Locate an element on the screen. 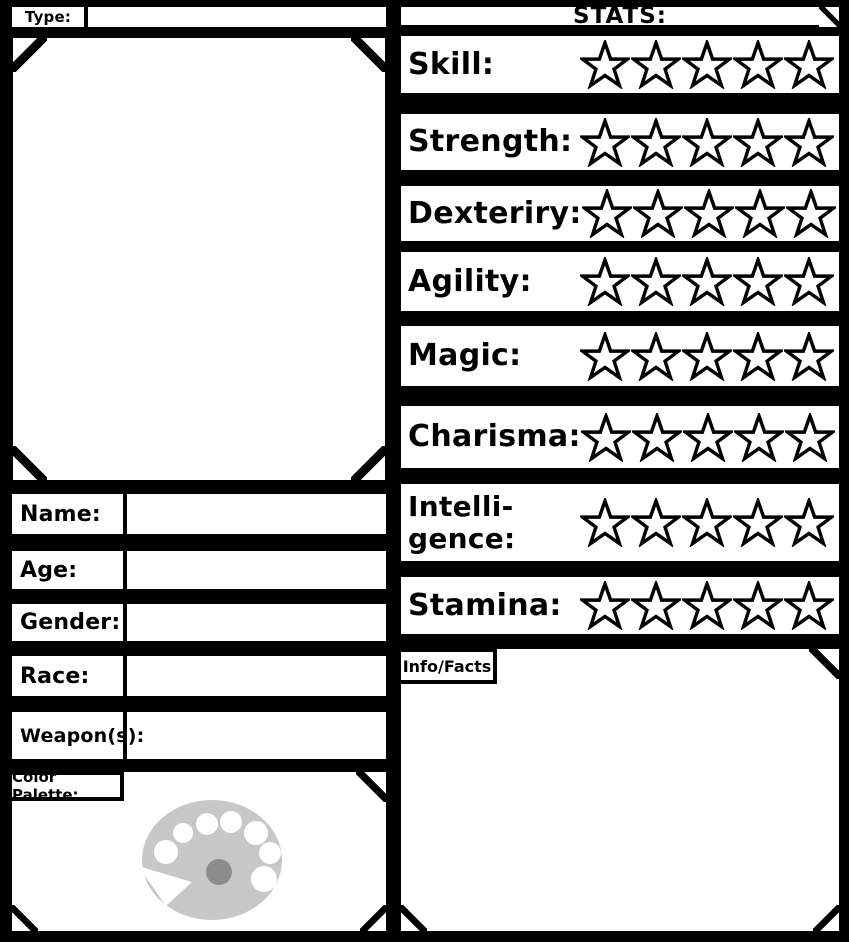 This screenshot has height=942, width=849. stat-label: Magic: is located at coordinates (465, 356).